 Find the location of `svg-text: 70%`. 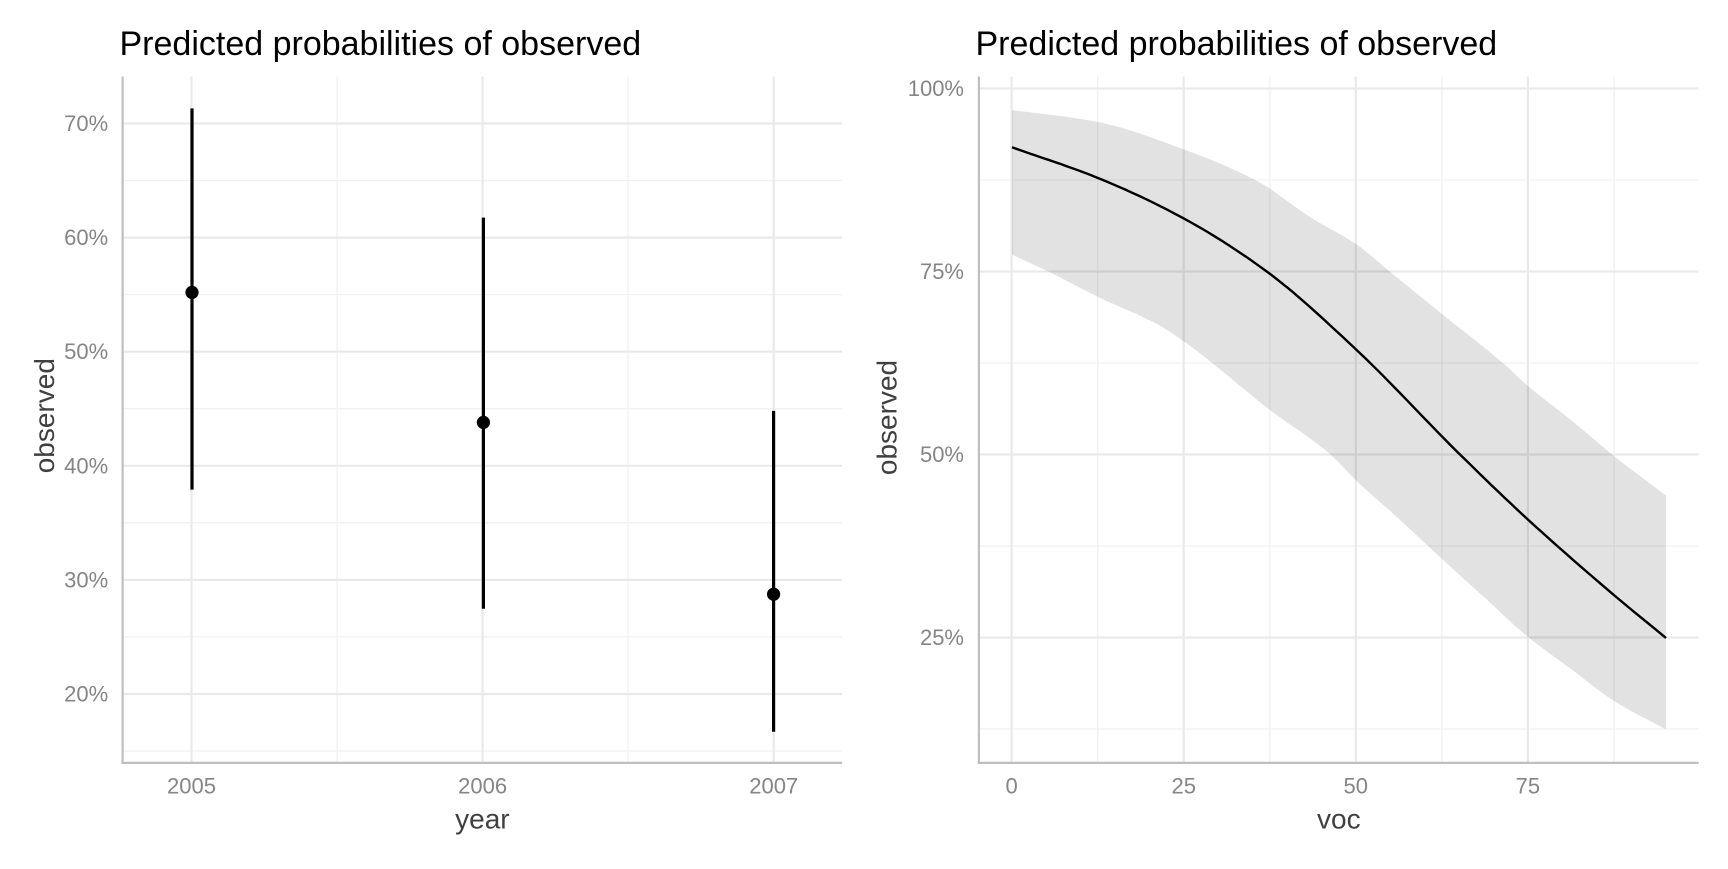

svg-text: 70% is located at coordinates (86, 123).